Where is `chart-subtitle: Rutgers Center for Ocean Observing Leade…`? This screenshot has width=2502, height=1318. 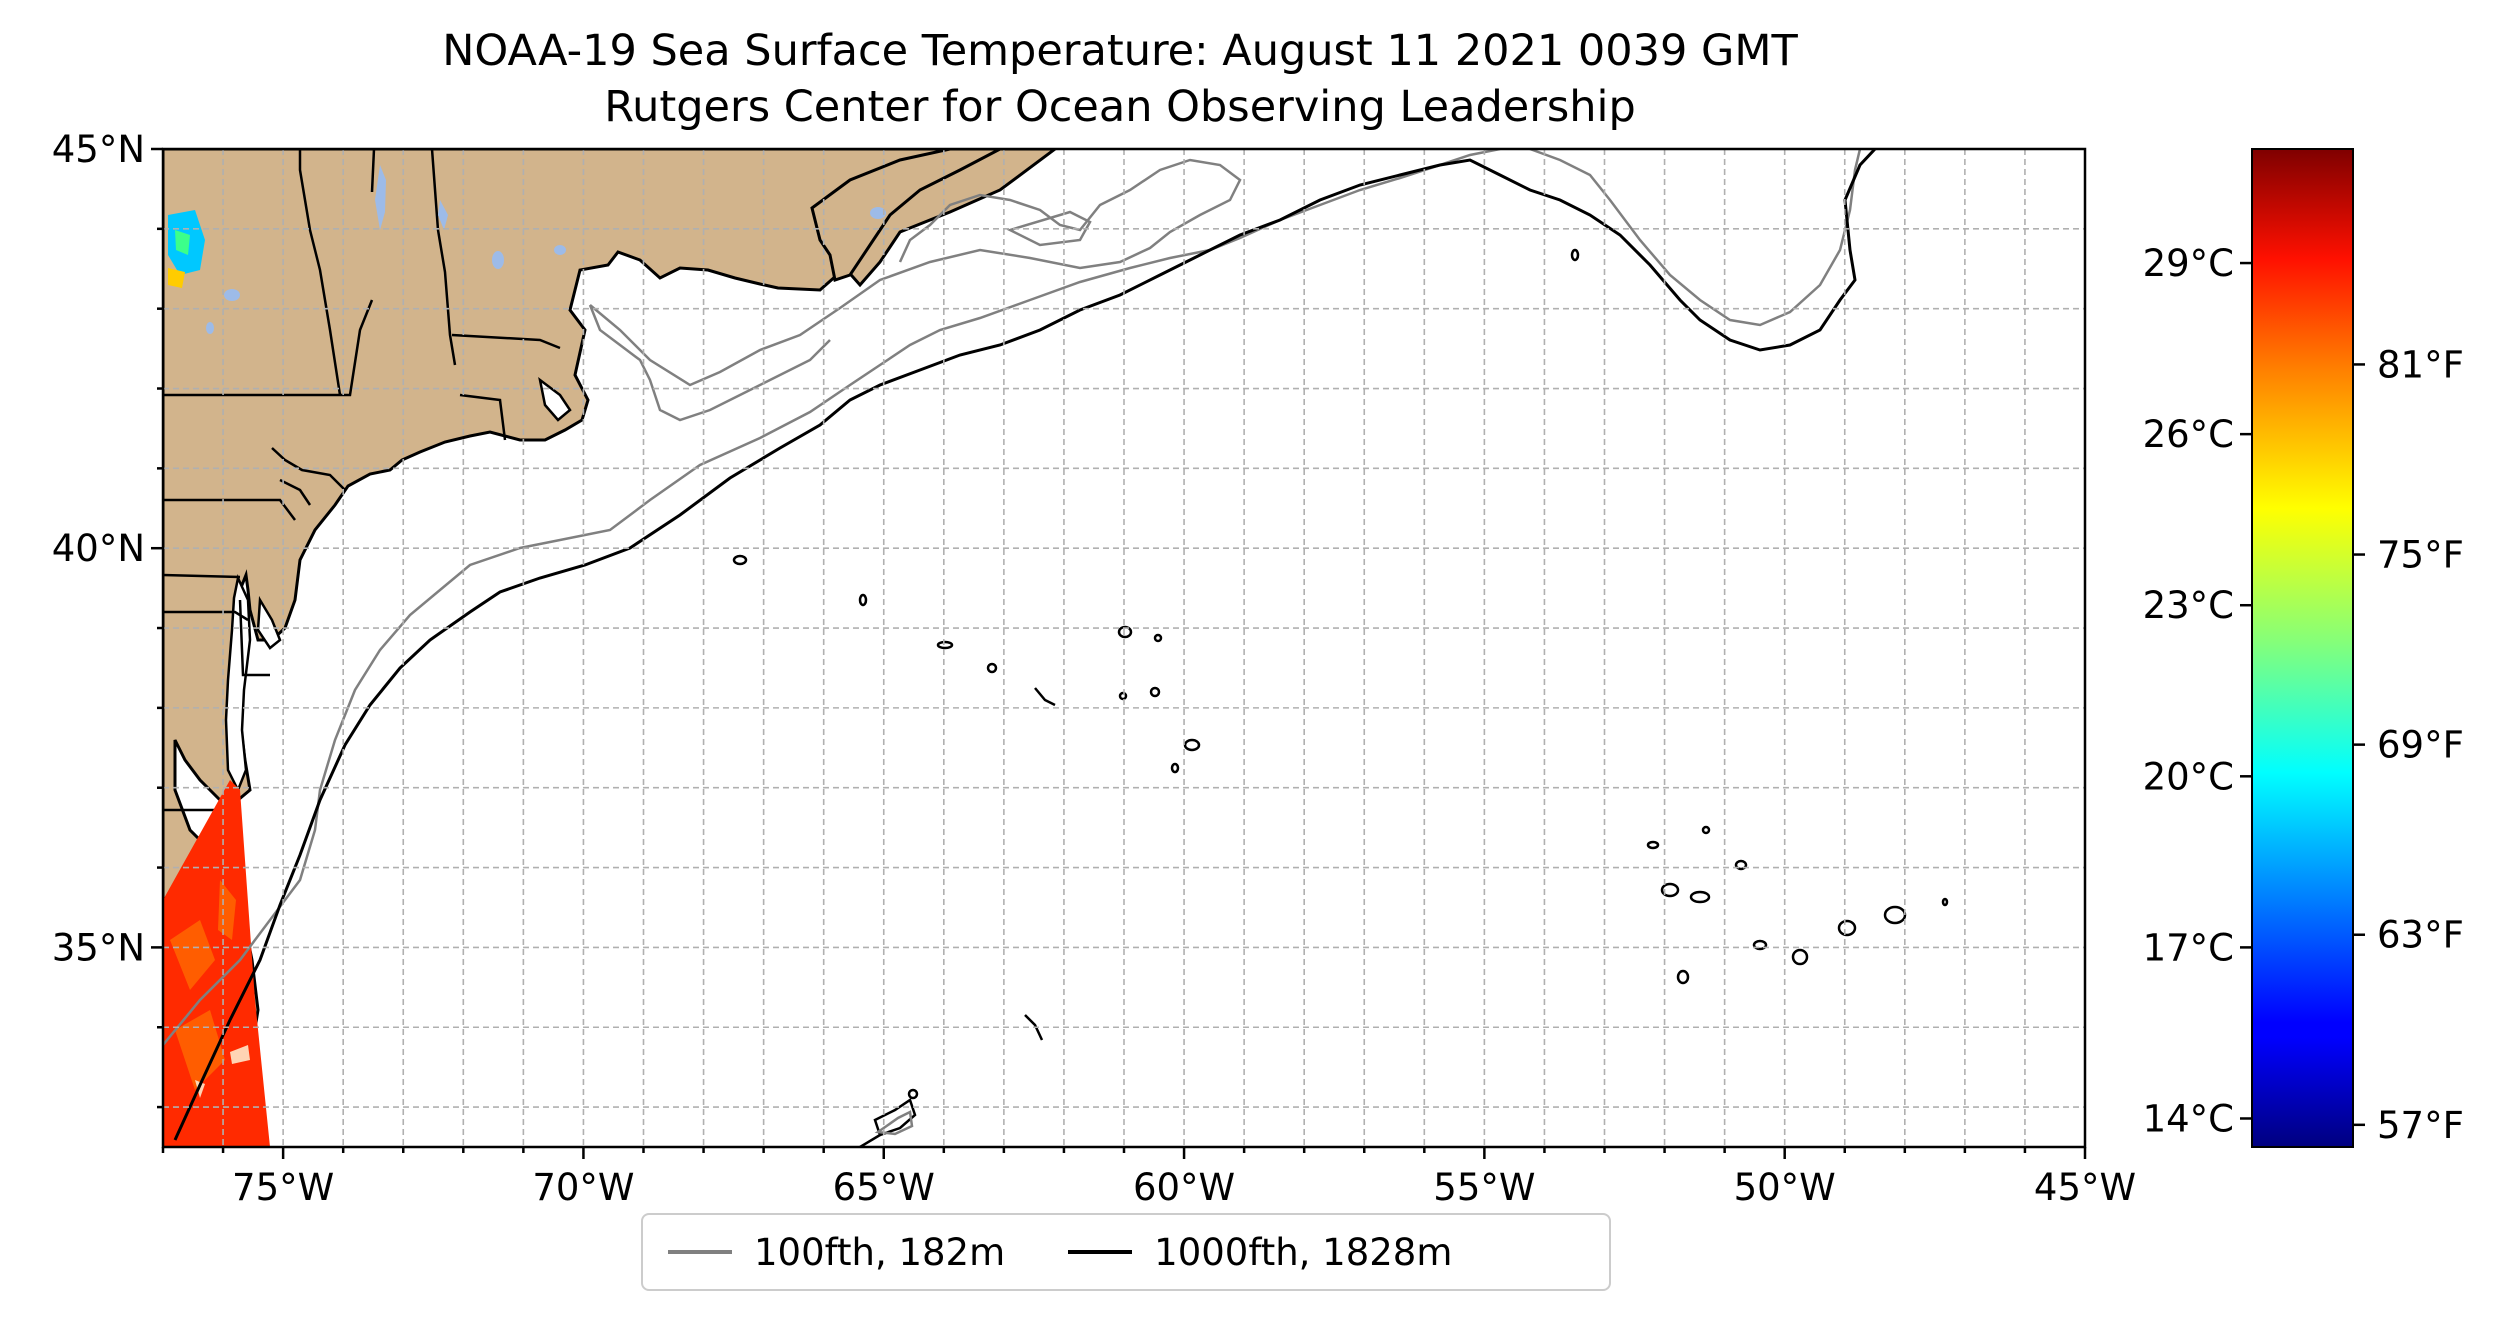 chart-subtitle: Rutgers Center for Ocean Observing Leade… is located at coordinates (1120, 107).